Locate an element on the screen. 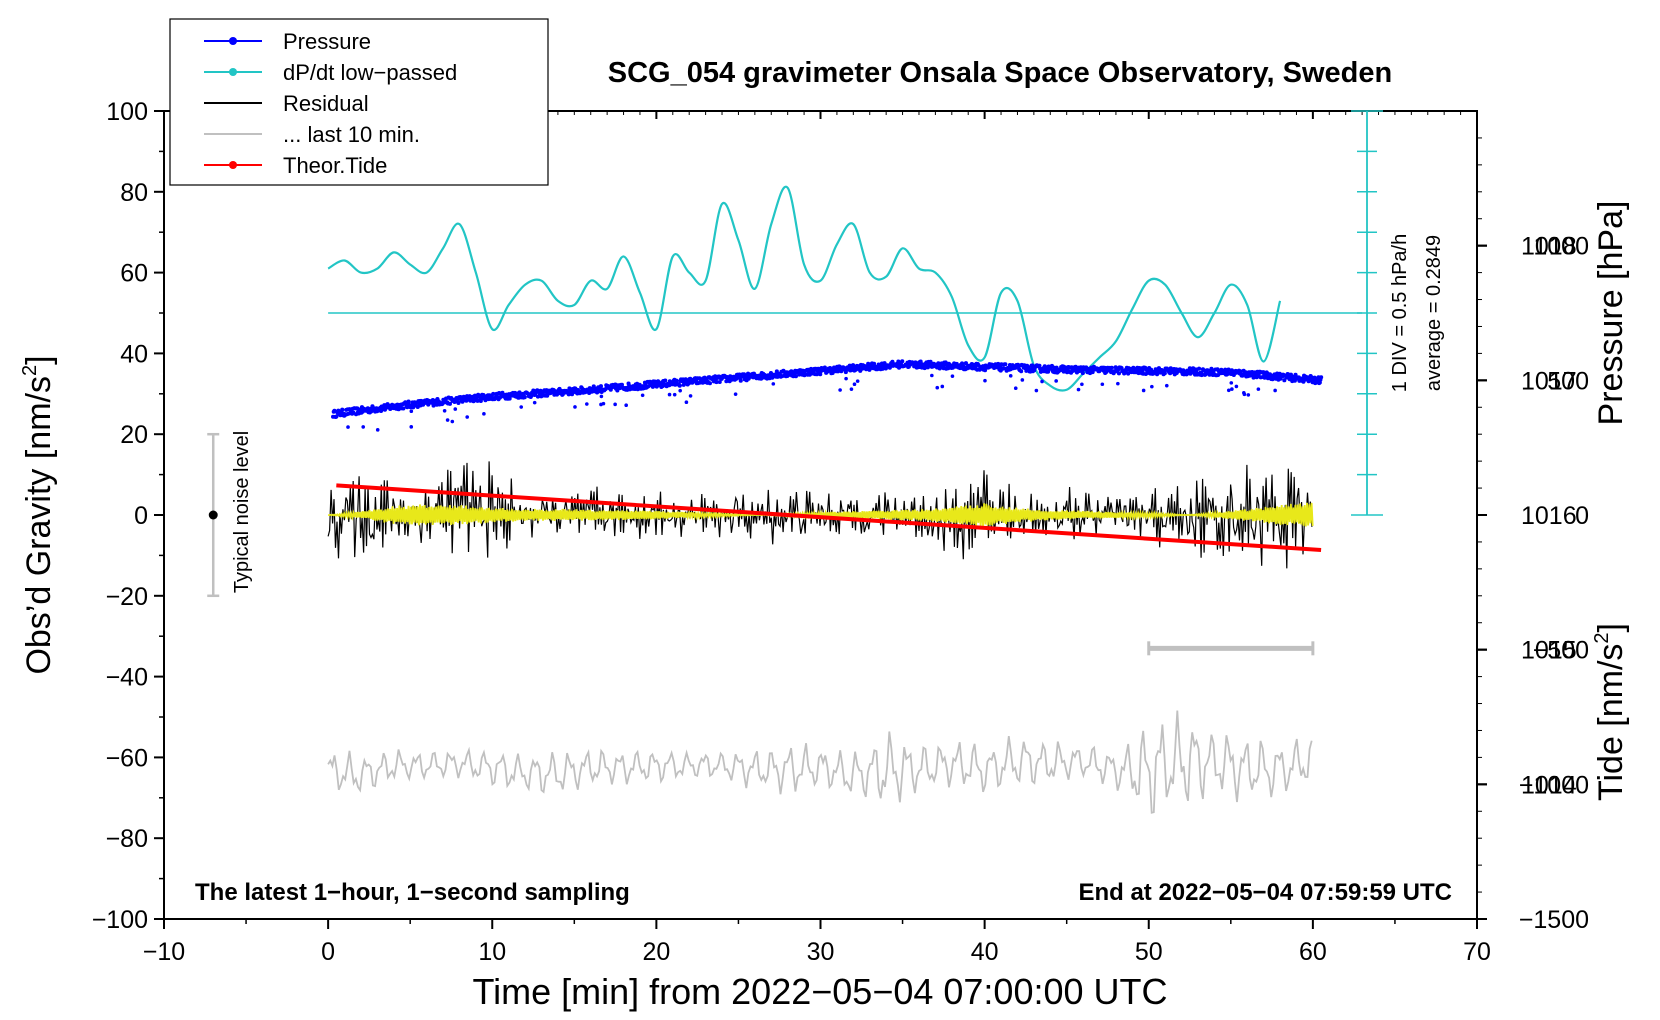 The width and height of the screenshot is (1660, 1020). y-tick-label: 20 is located at coordinates (134, 435).